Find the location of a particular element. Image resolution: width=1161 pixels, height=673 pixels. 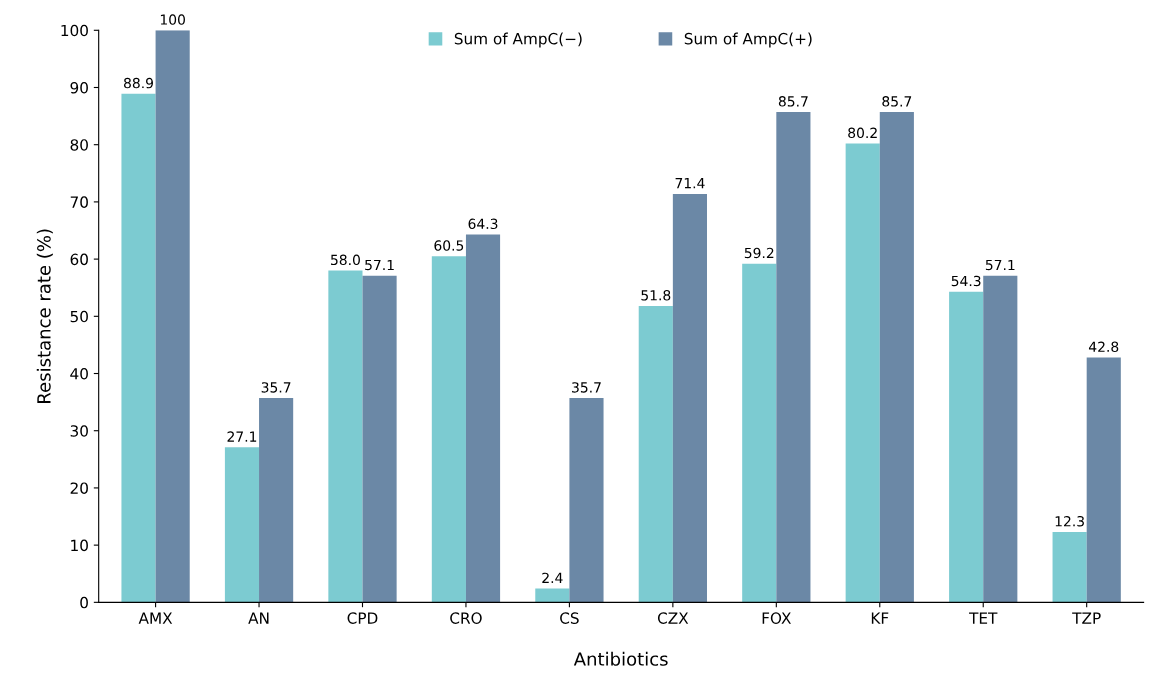

x-axis-title: Antibiotics is located at coordinates (620, 658).